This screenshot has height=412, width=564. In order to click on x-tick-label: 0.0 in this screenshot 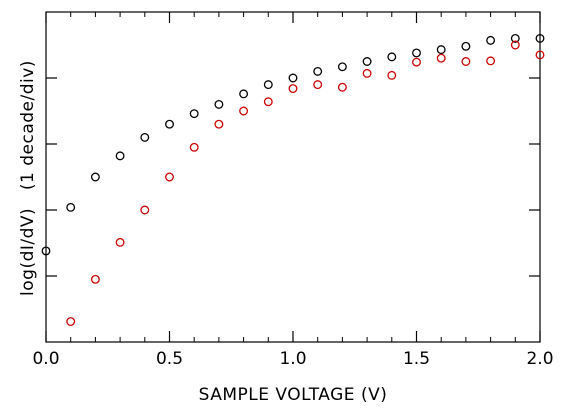, I will do `click(45, 359)`.